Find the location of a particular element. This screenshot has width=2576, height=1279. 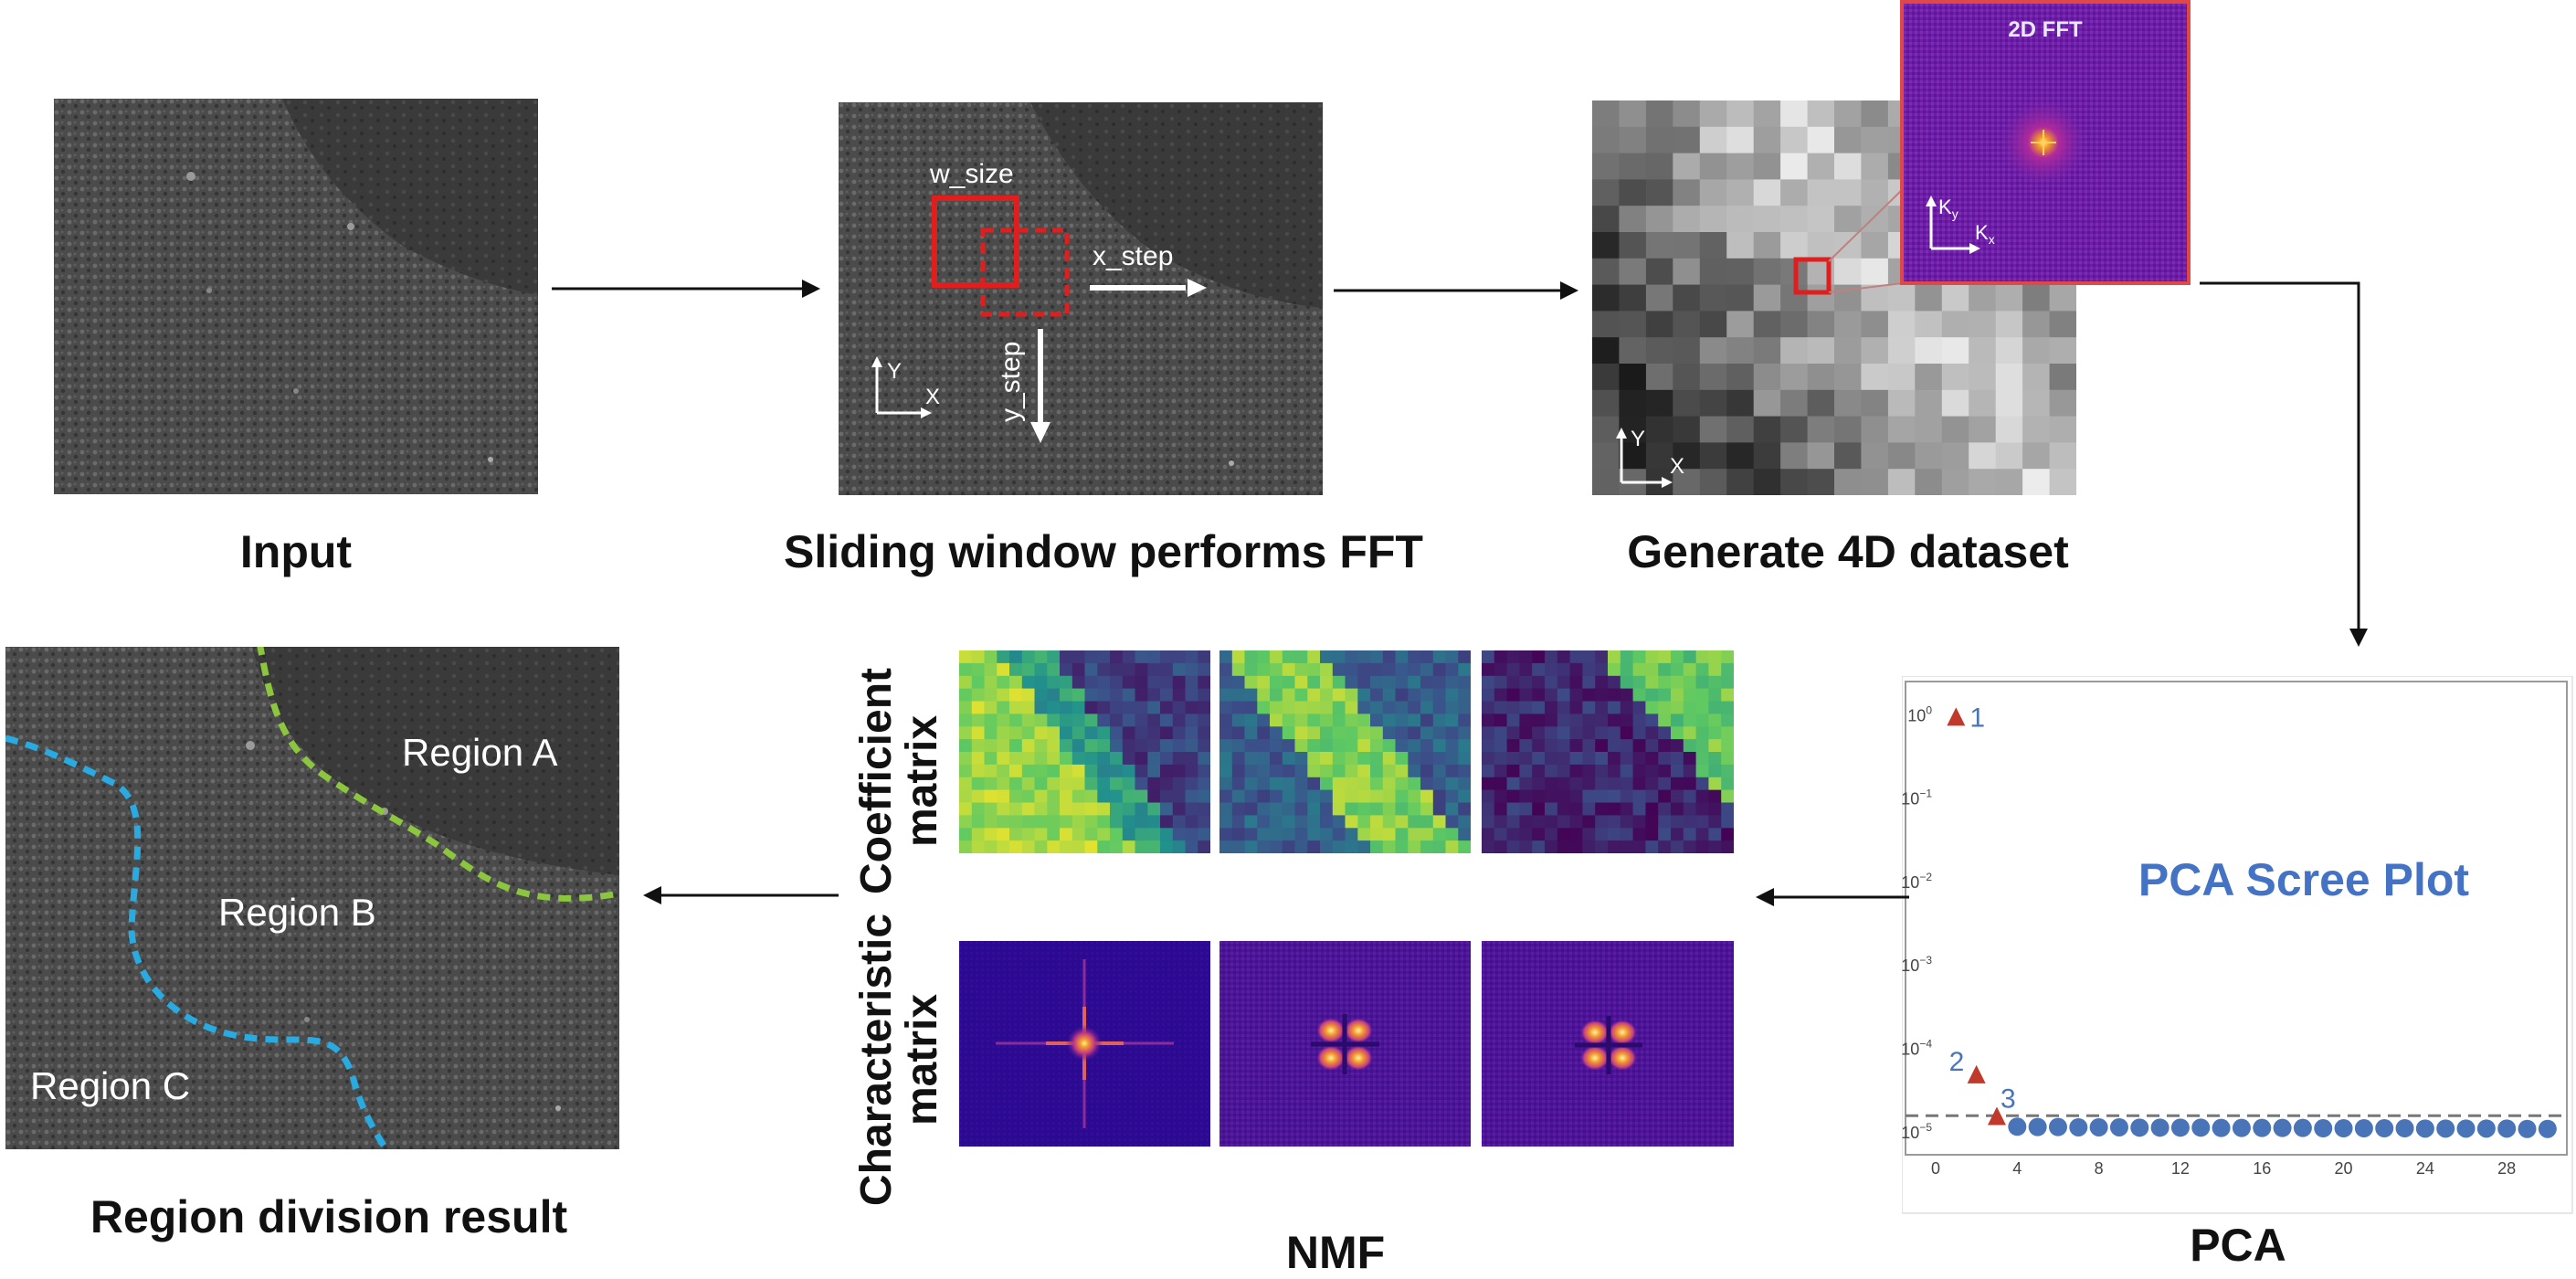

window-box-solid is located at coordinates (975, 242).